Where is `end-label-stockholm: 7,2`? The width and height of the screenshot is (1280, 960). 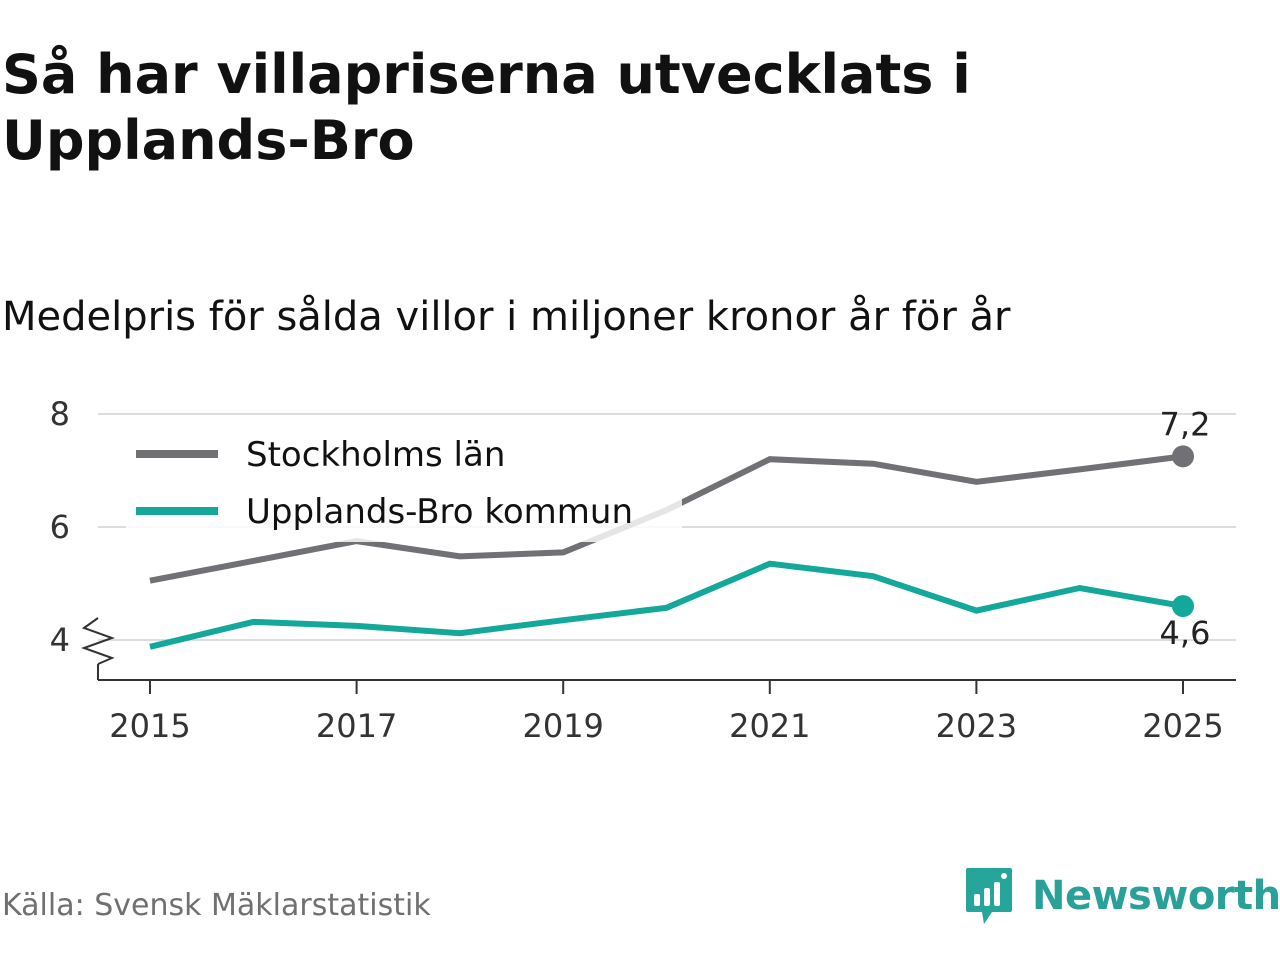 end-label-stockholm: 7,2 is located at coordinates (1185, 424).